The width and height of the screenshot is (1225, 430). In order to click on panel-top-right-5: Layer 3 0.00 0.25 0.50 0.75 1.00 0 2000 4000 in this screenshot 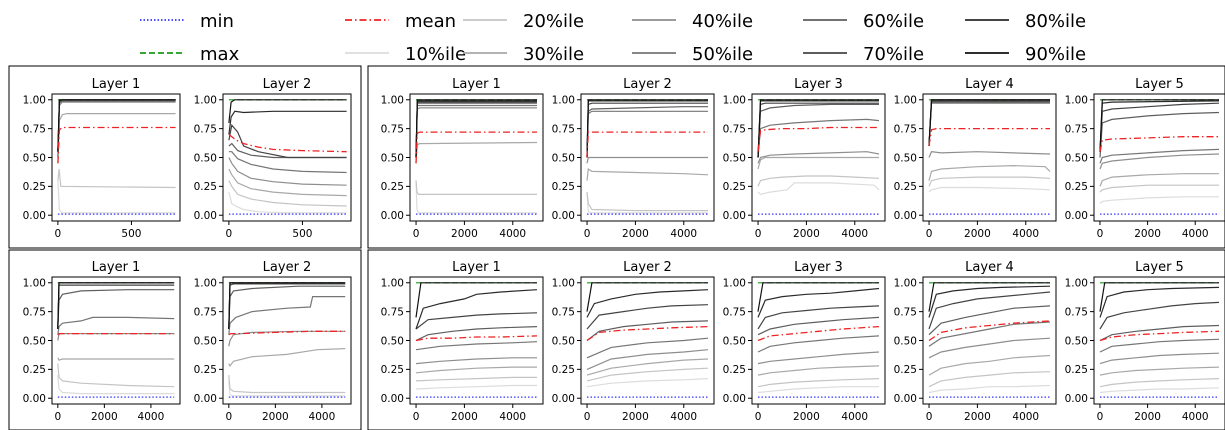, I will do `click(804, 158)`.